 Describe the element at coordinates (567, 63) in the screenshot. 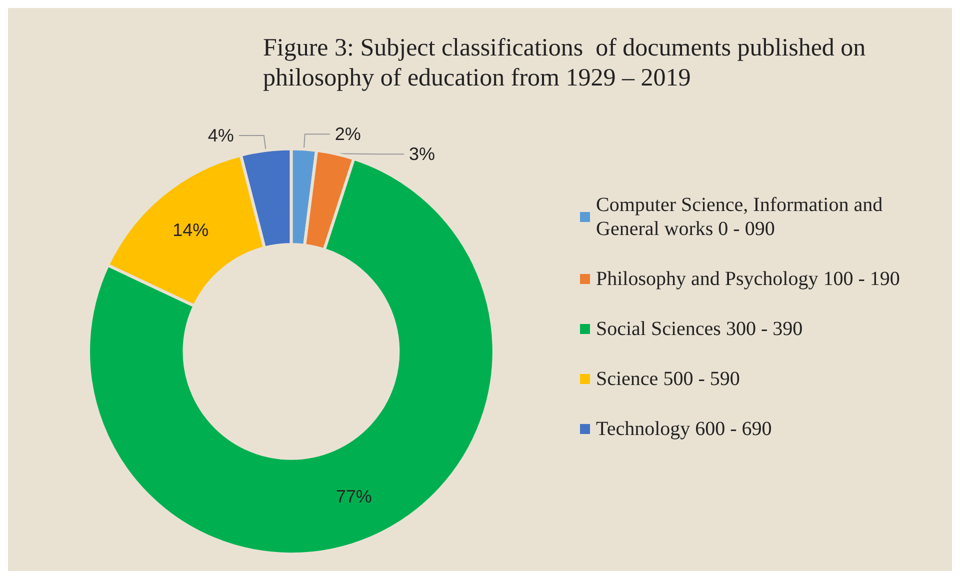

I see `chart-title: Figure 3: Subject classifications of documents published on philosophy of education from 1929 – 2019` at that location.